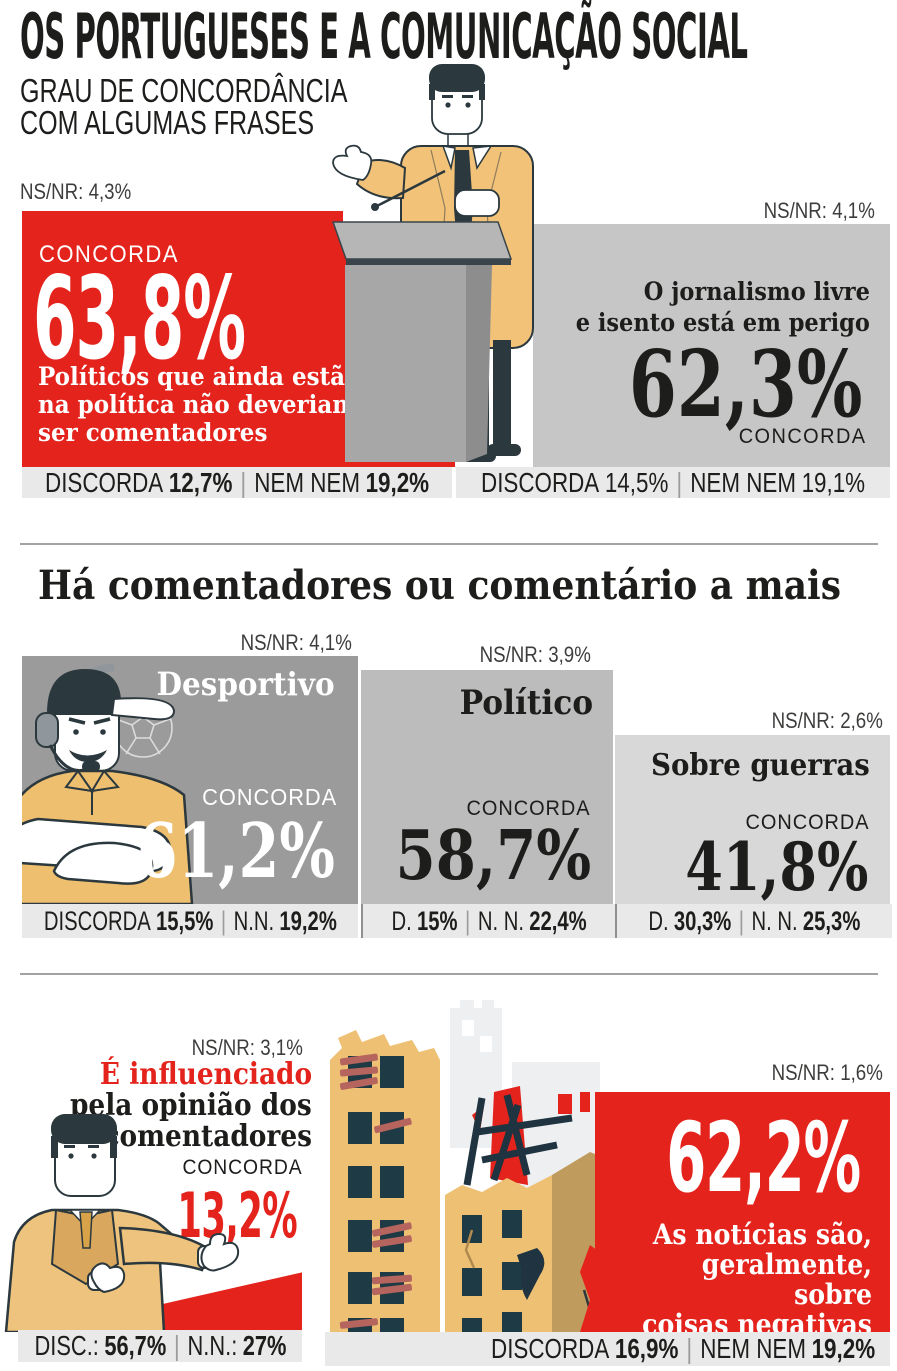 This screenshot has height=1371, width=897. I want to click on discorda-label: DISC.:, so click(66, 1345).